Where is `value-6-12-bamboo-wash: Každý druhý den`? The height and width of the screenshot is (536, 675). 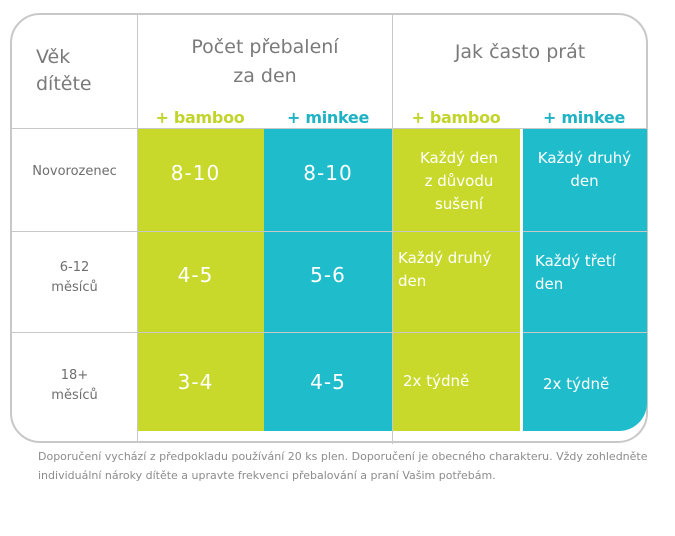
value-6-12-bamboo-wash: Každý druhý den is located at coordinates (445, 269).